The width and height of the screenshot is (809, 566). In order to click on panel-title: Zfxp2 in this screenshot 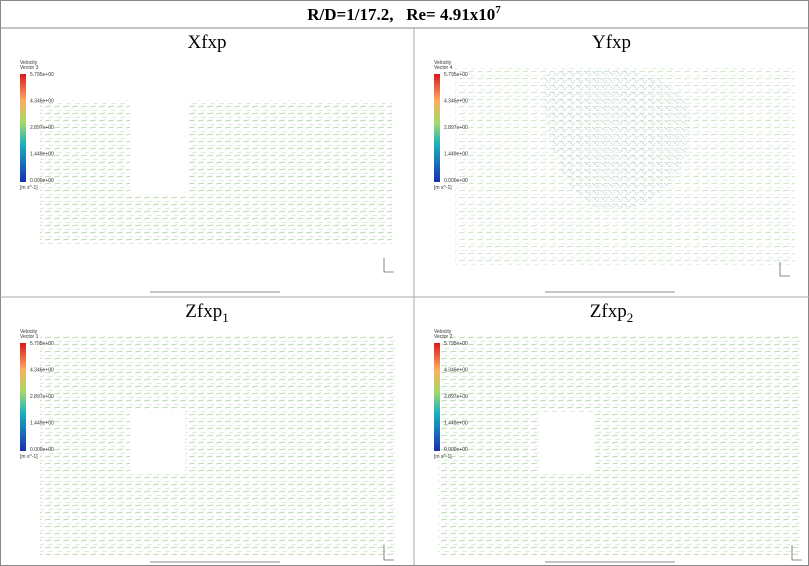, I will do `click(611, 313)`.